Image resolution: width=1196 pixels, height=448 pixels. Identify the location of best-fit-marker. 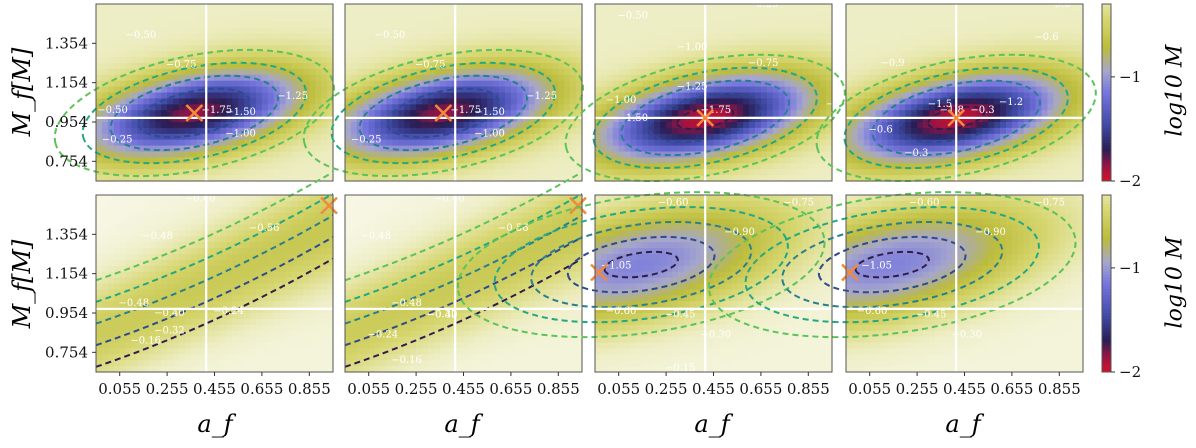
(194, 113).